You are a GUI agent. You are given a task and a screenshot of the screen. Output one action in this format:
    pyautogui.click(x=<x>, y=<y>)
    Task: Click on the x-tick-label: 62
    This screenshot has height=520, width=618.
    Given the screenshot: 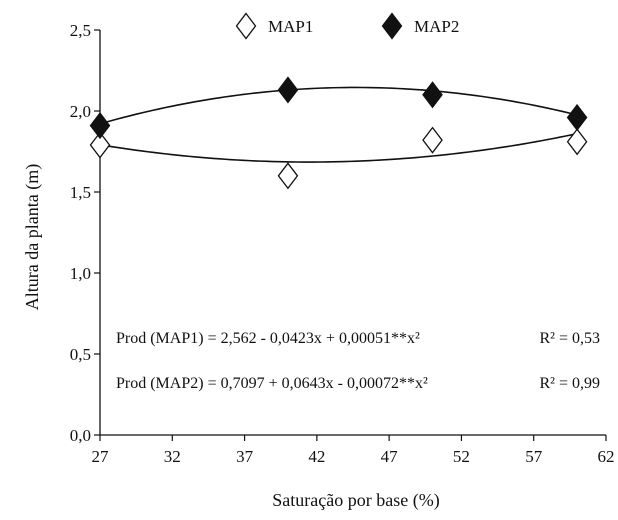 What is the action you would take?
    pyautogui.click(x=606, y=456)
    